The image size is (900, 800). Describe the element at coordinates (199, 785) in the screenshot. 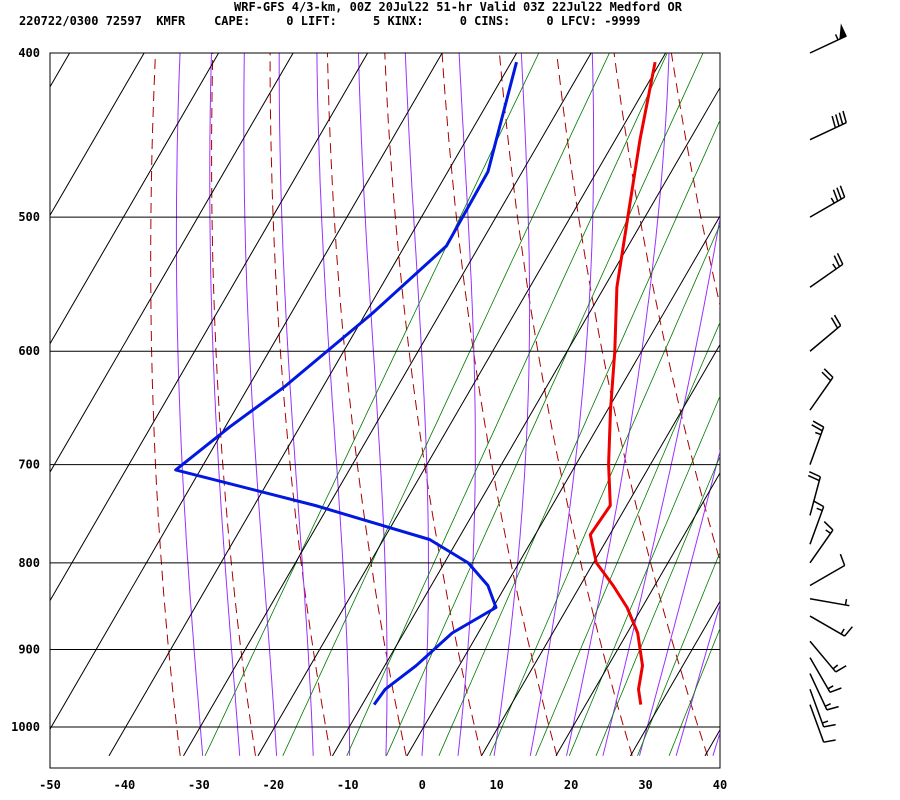

I see `x-tick-label: -30` at that location.